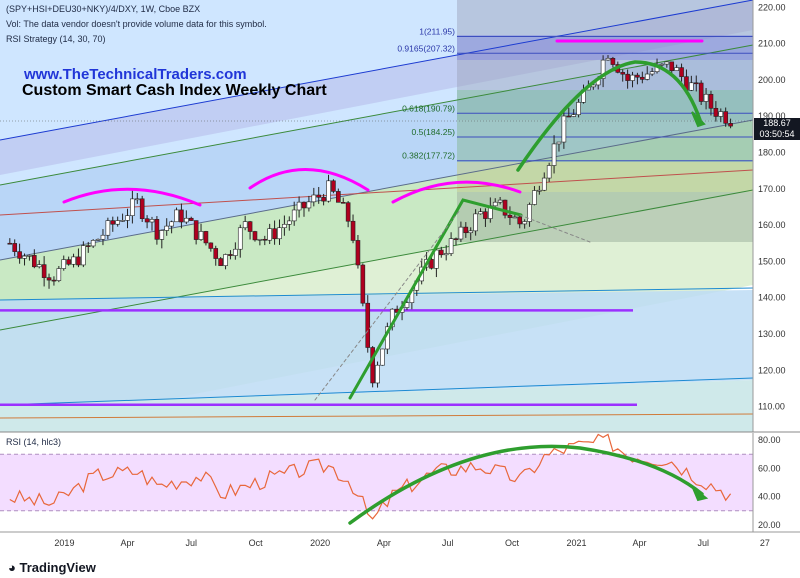 The height and width of the screenshot is (578, 800). What do you see at coordinates (609, 116) in the screenshot?
I see `rounding-top-arc` at bounding box center [609, 116].